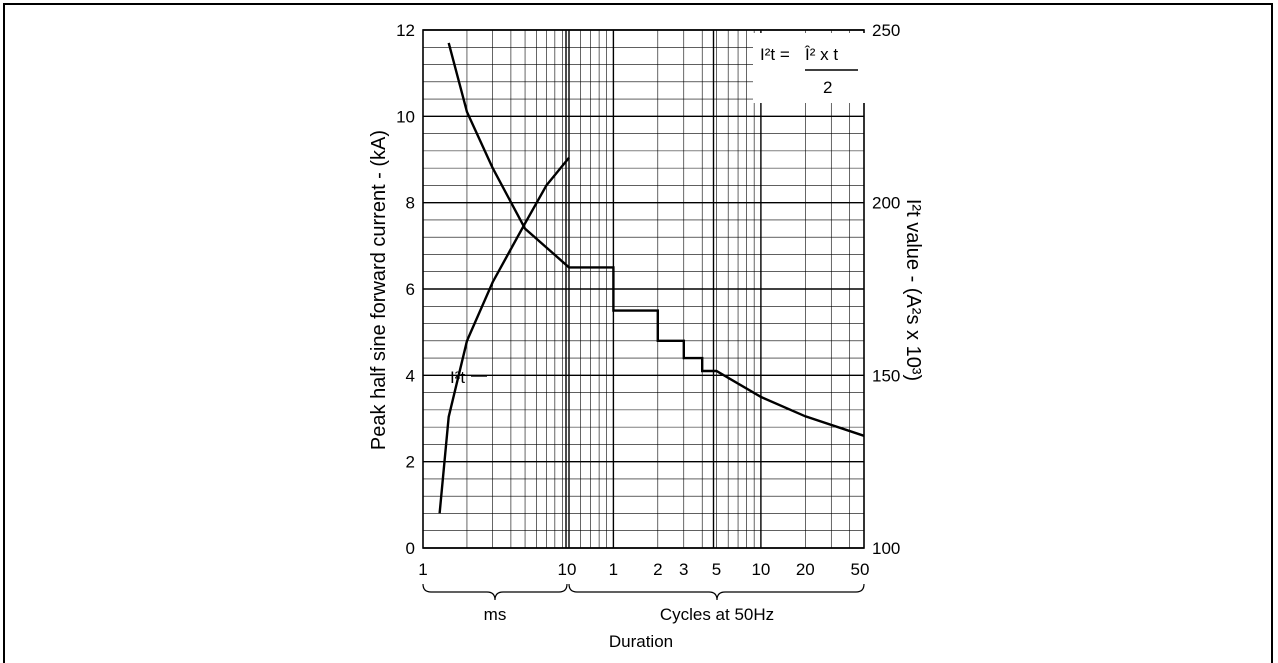 The image size is (1278, 663). What do you see at coordinates (410, 462) in the screenshot?
I see `y-left-tick-label: 2` at bounding box center [410, 462].